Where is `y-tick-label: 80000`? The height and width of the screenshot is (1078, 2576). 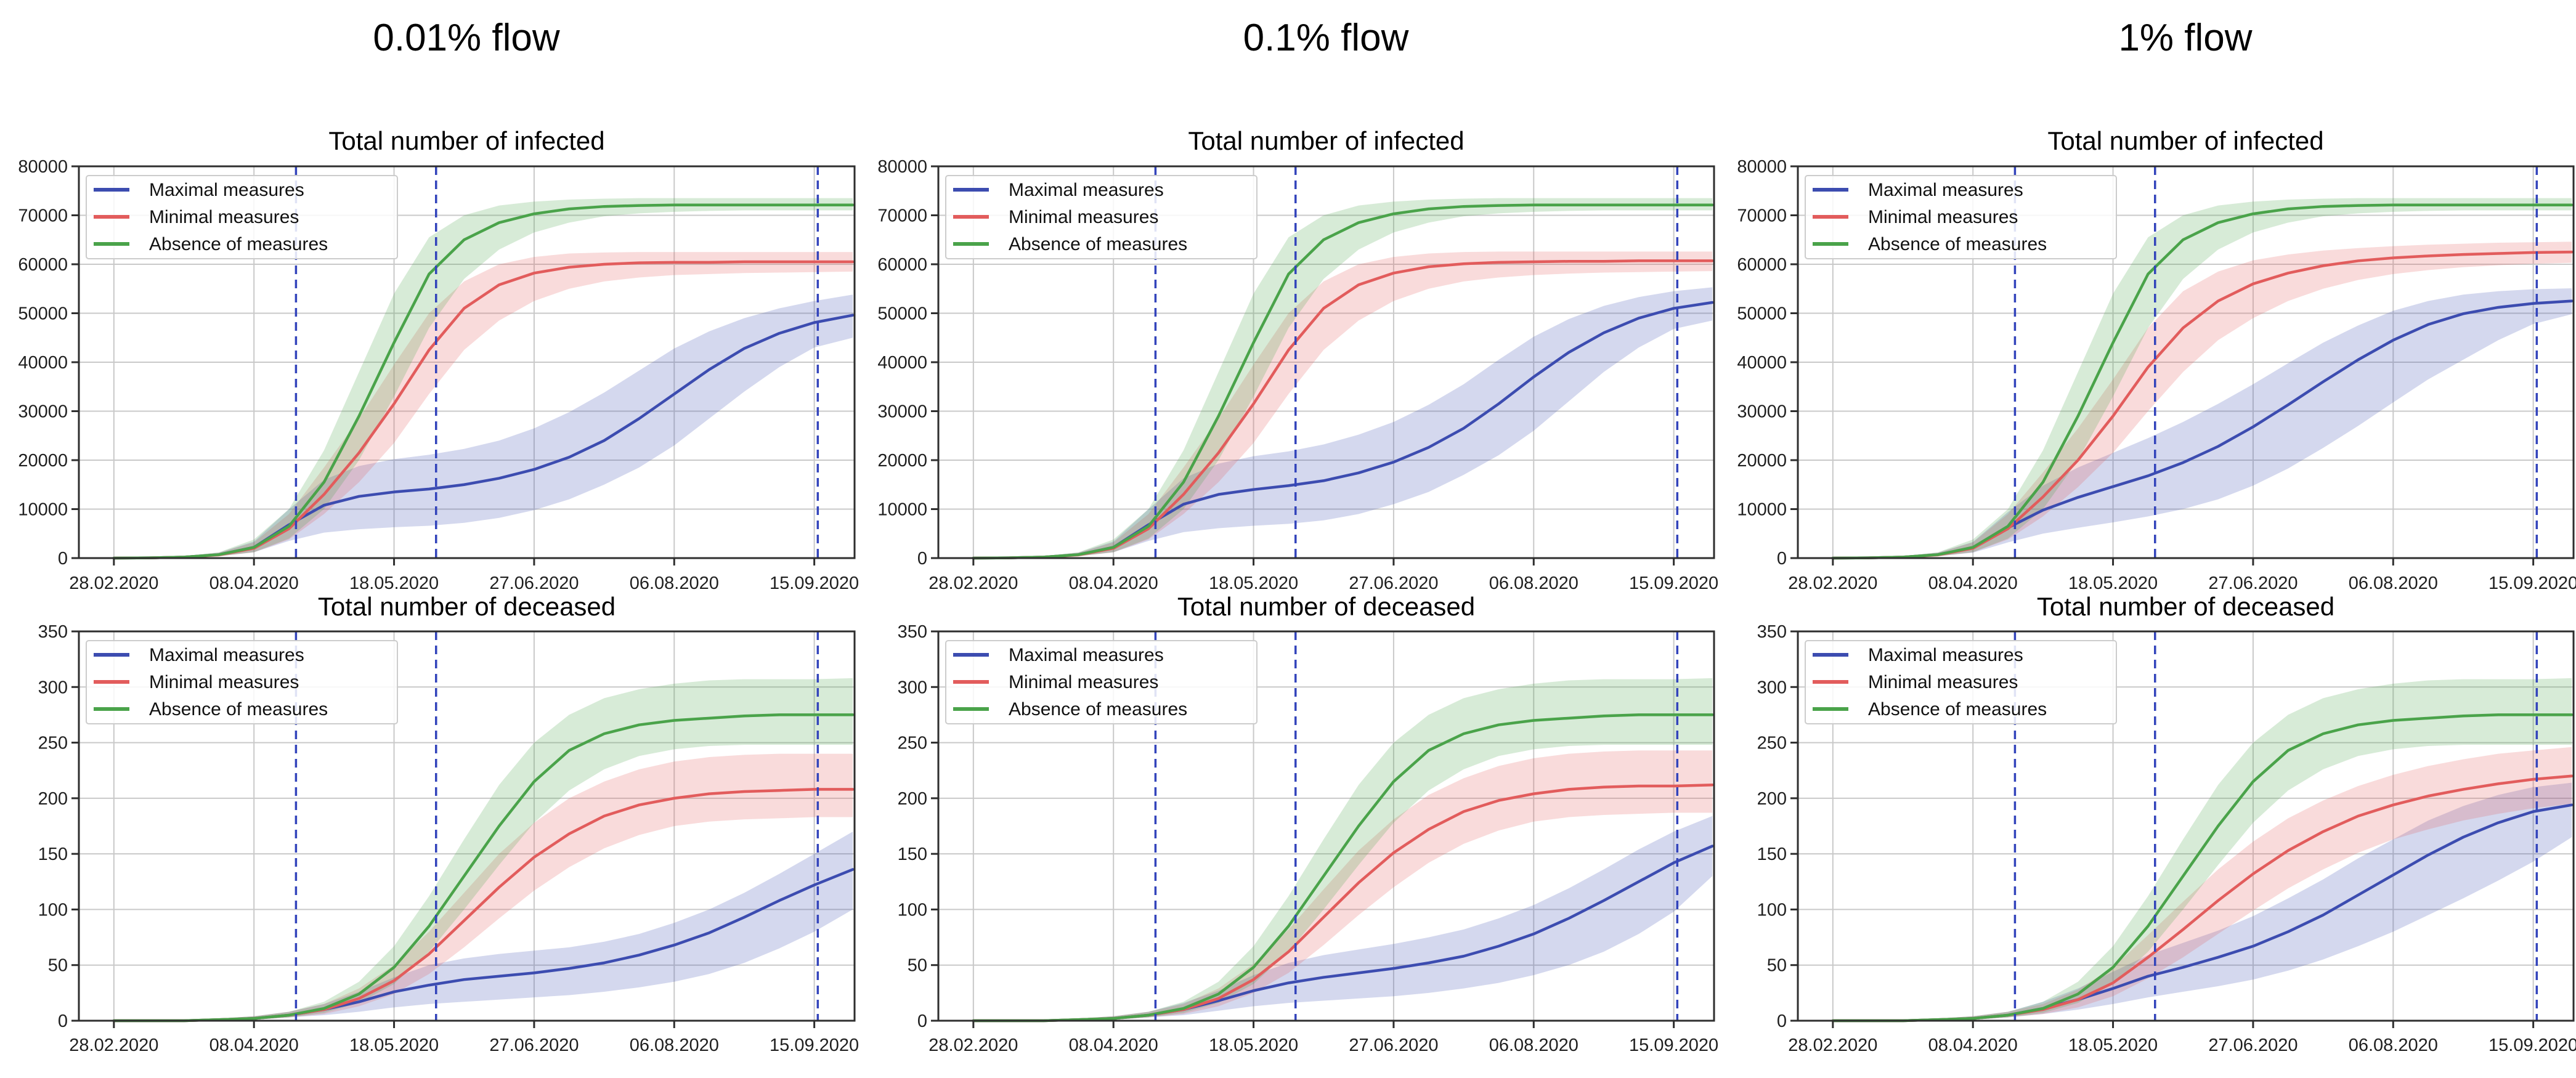 y-tick-label: 80000 is located at coordinates (43, 167).